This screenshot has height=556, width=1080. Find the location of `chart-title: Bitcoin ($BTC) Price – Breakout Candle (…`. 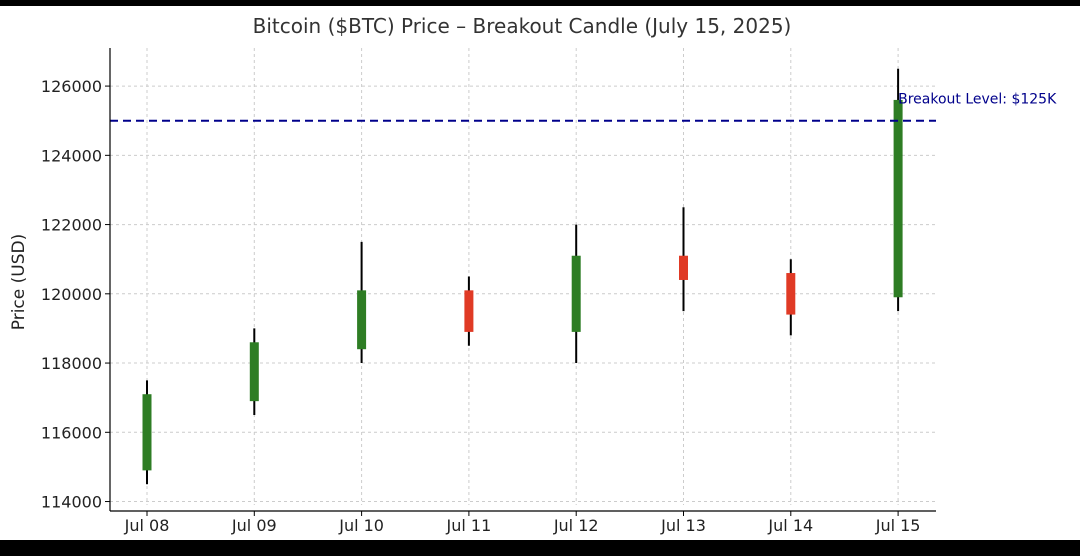

chart-title: Bitcoin ($BTC) Price – Breakout Candle (… is located at coordinates (522, 26).